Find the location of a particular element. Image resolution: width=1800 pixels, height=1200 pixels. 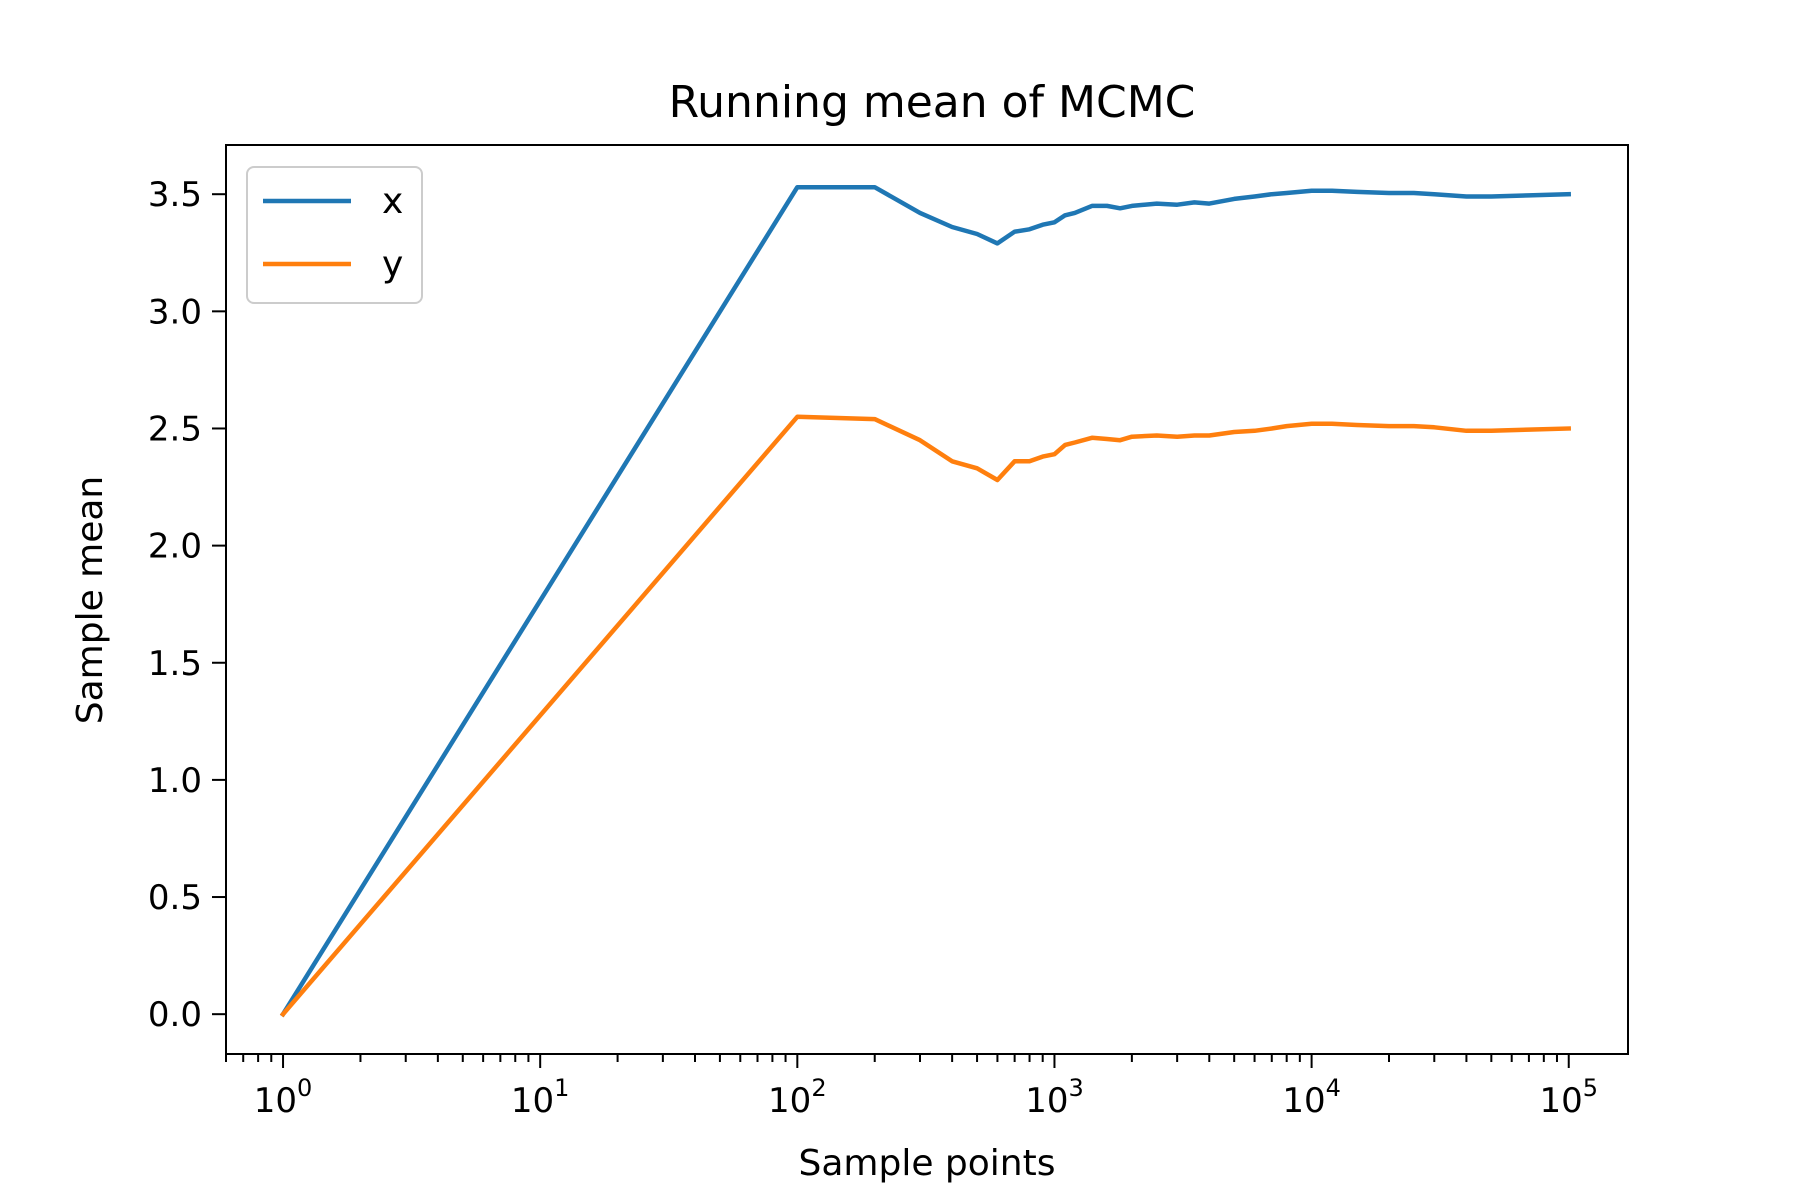

legend-label-x: x is located at coordinates (392, 201).